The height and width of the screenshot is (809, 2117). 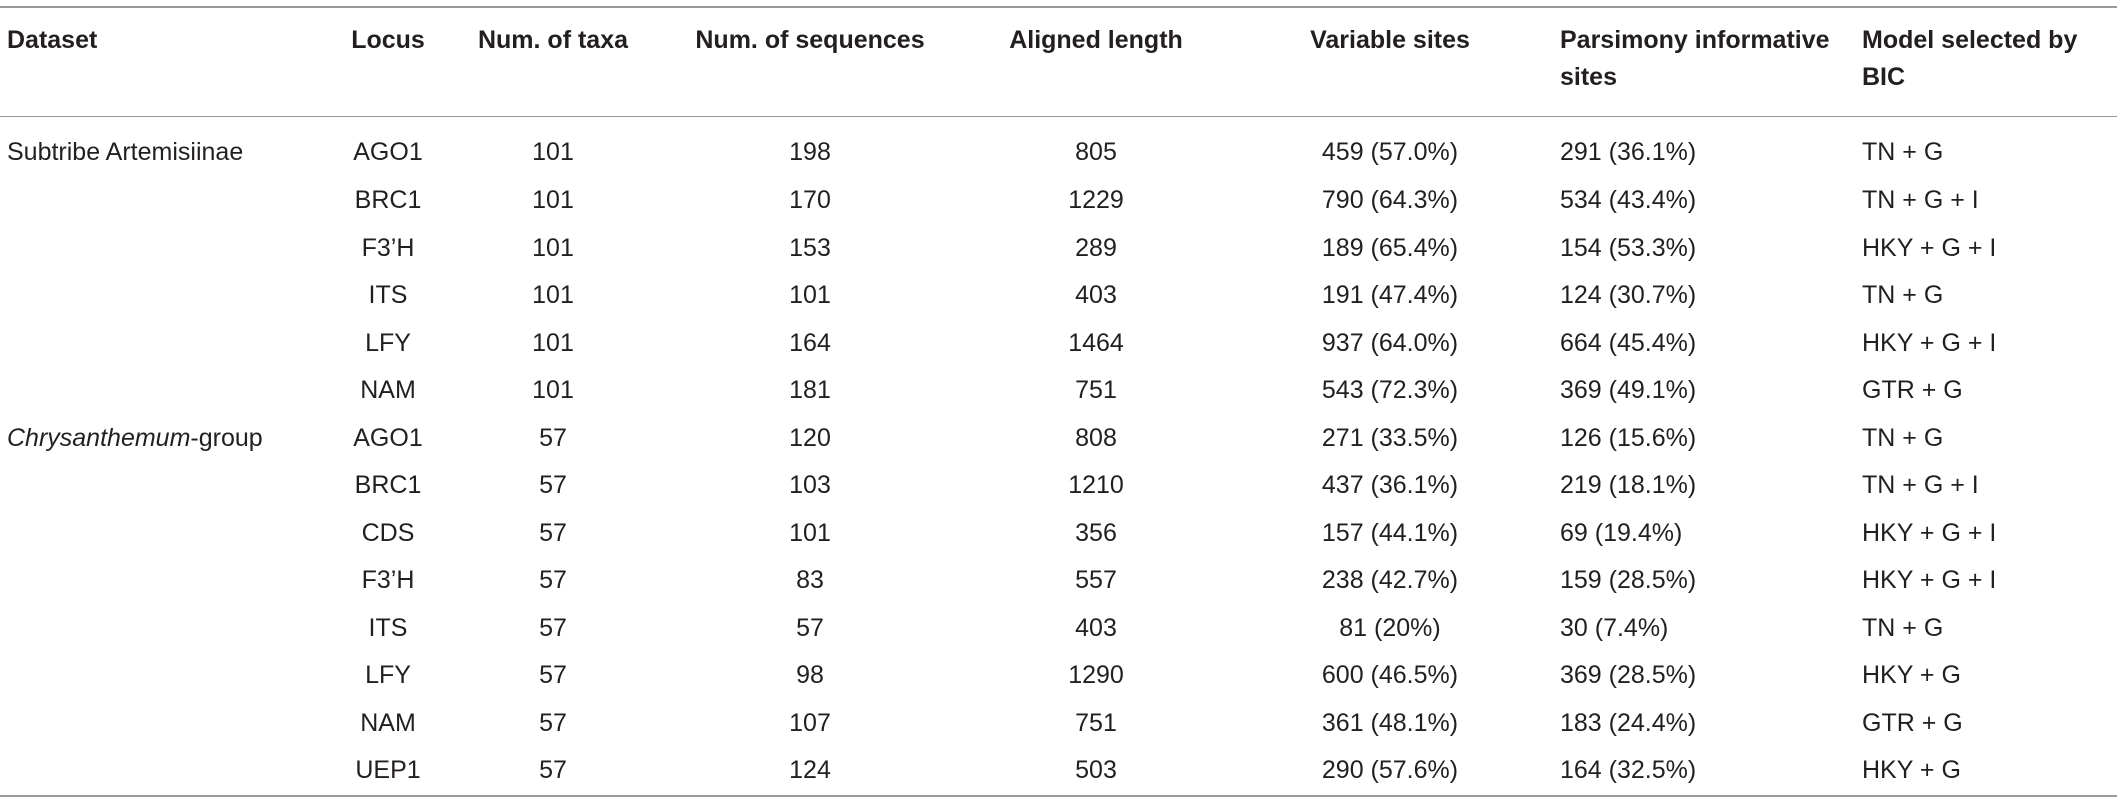 I want to click on dataset-label: -group, so click(x=226, y=437).